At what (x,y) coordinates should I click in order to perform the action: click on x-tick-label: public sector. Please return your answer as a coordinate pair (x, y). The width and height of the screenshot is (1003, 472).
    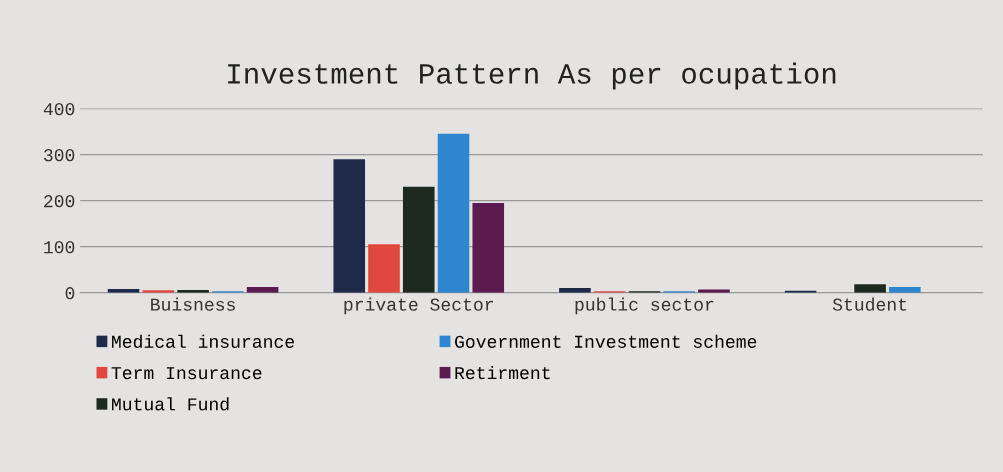
    Looking at the image, I should click on (644, 306).